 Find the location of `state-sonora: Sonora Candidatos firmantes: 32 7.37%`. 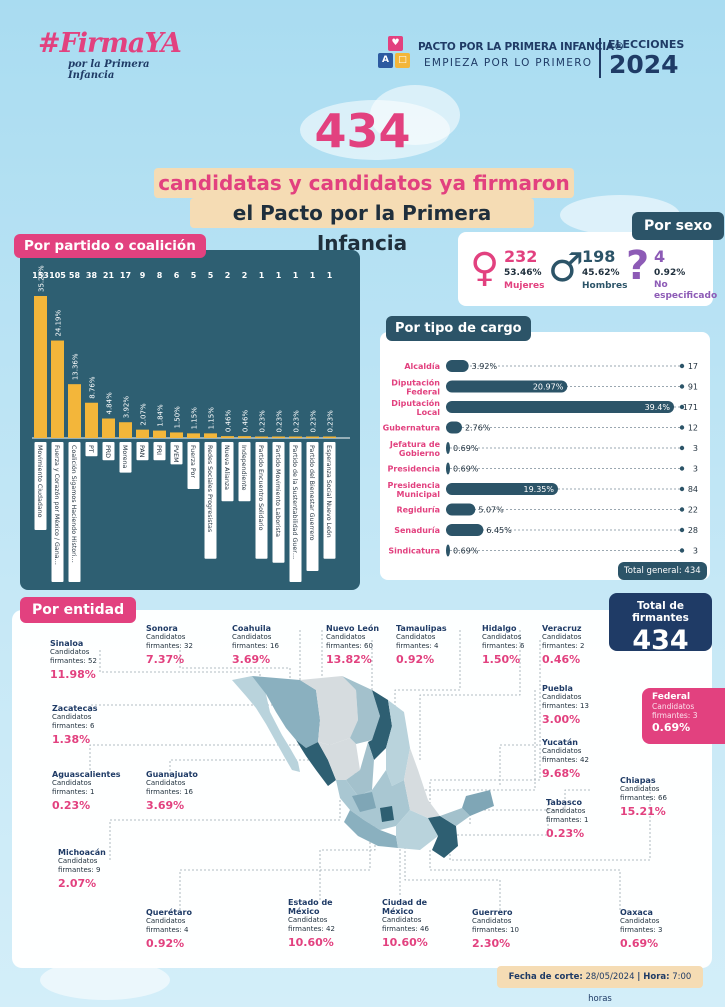

state-sonora: Sonora Candidatos firmantes: 32 7.37% is located at coordinates (182, 645).